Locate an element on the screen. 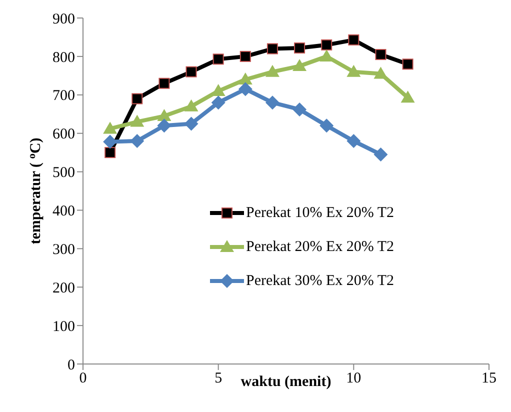  y-tick-label: 400 is located at coordinates (63, 212).